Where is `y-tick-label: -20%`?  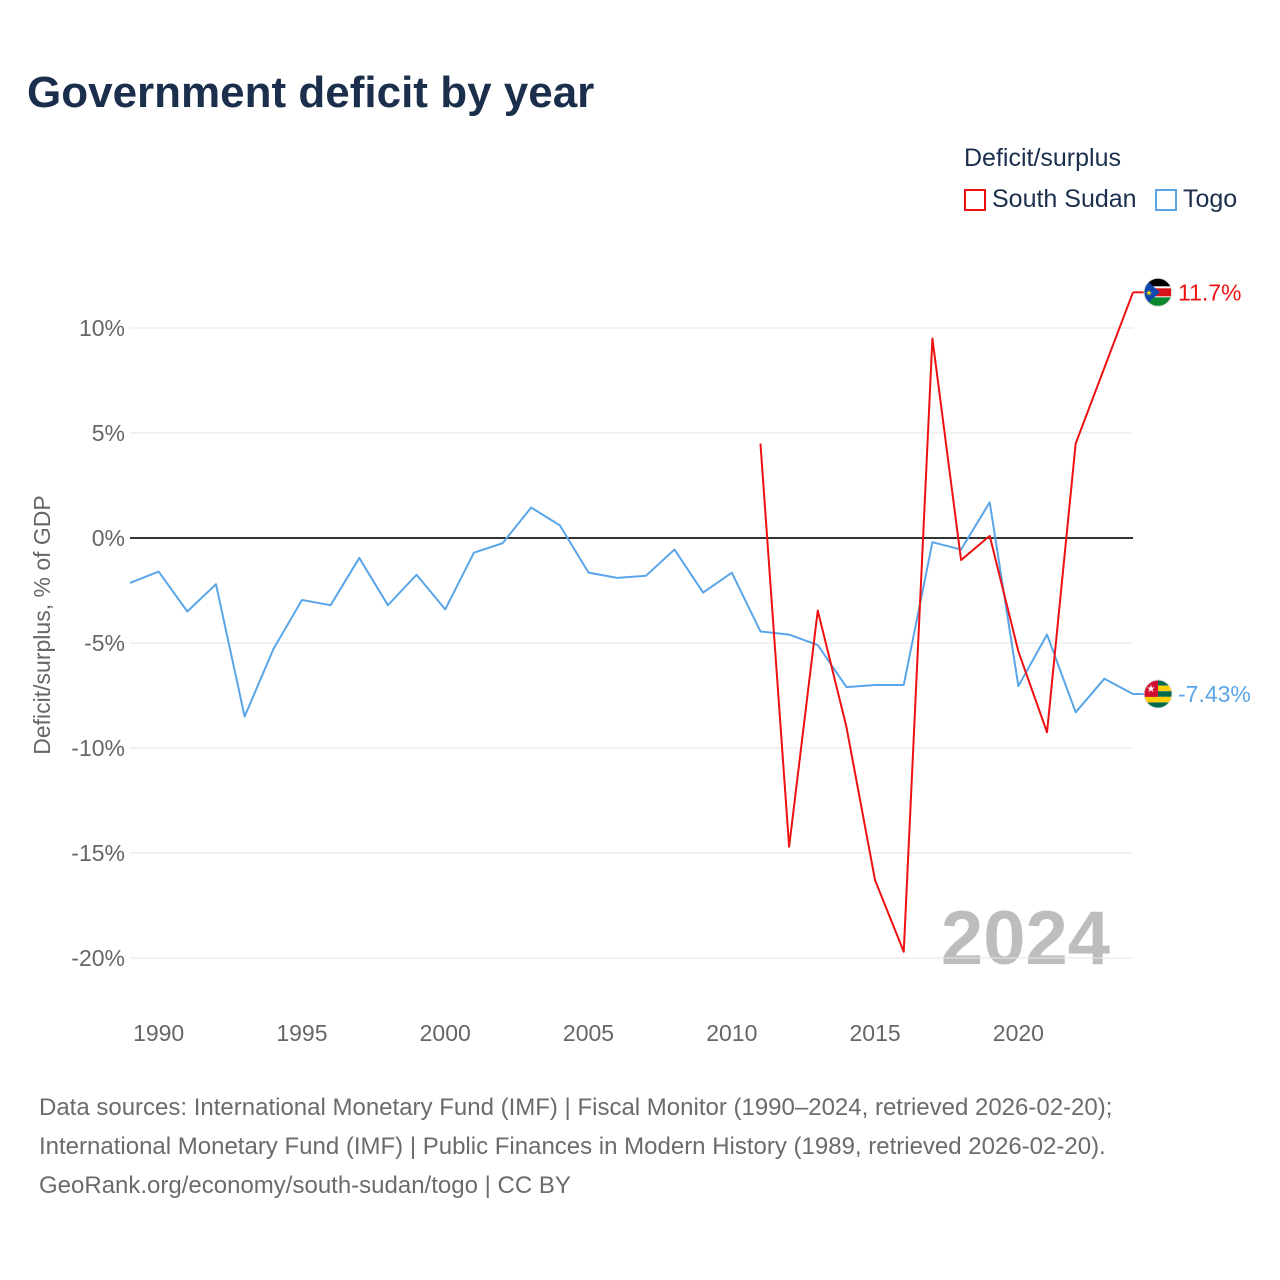 y-tick-label: -20% is located at coordinates (98, 958).